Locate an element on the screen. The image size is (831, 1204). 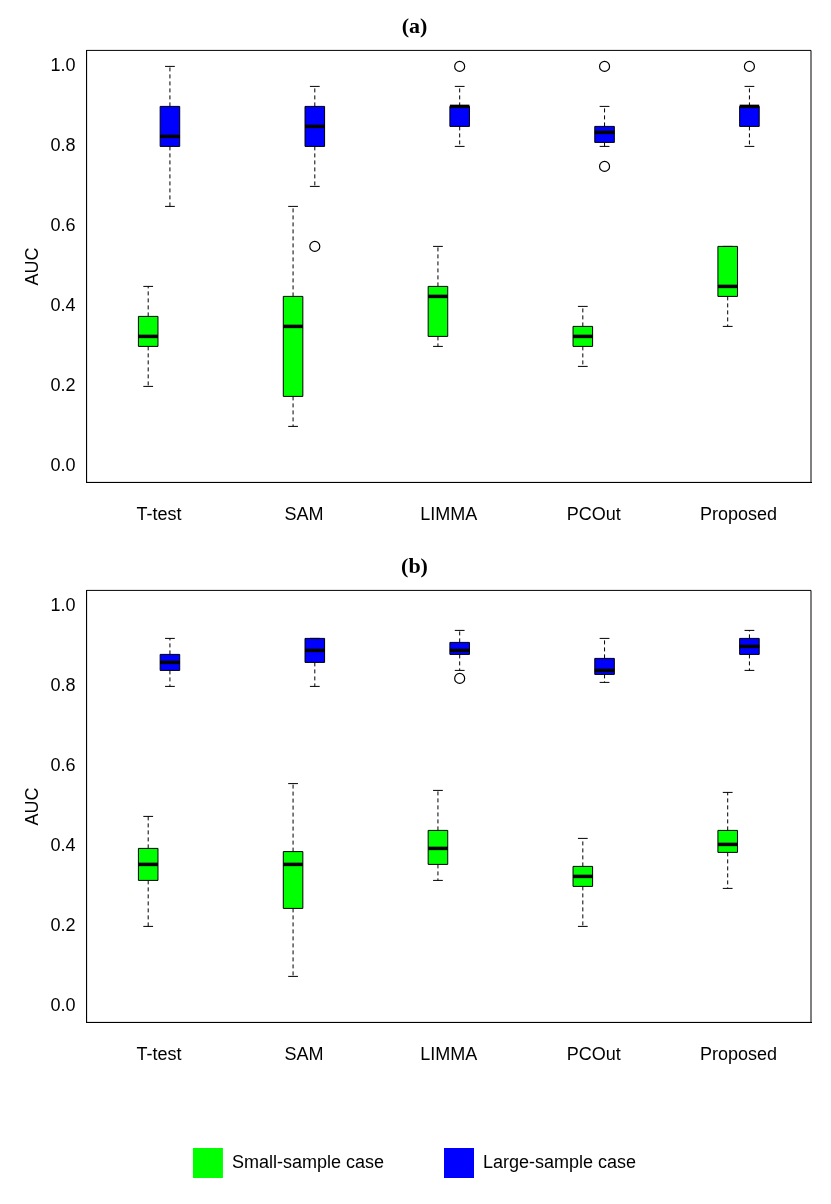
legend-label: Large-sample case is located at coordinates (559, 1161).